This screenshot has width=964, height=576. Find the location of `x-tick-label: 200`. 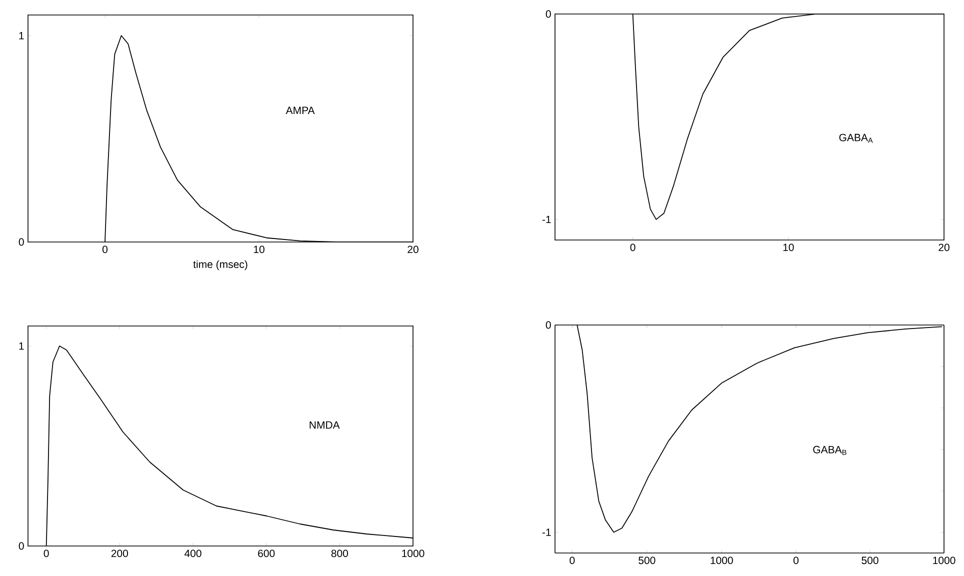

x-tick-label: 200 is located at coordinates (119, 554).